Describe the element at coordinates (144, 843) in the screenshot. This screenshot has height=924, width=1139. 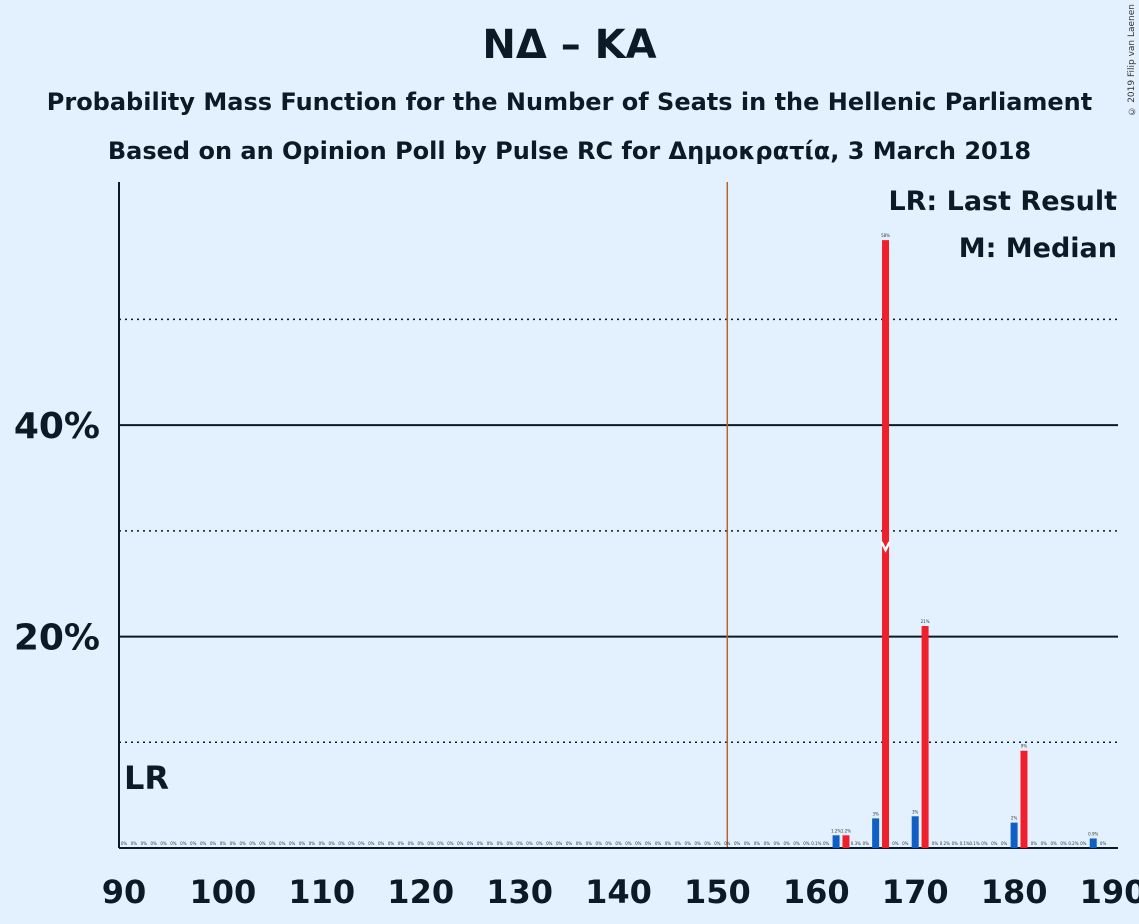
I see `bar-label-92: 0%` at that location.